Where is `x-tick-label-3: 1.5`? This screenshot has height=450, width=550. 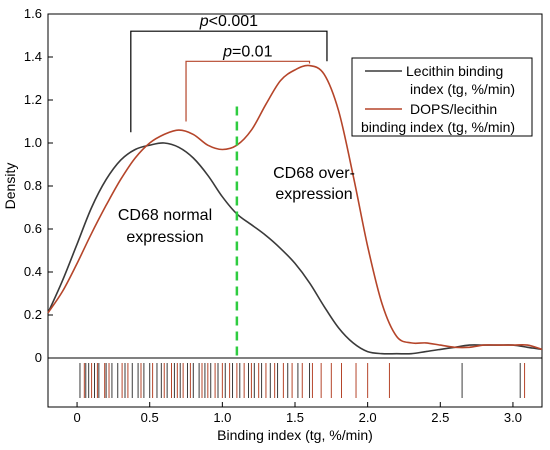 x-tick-label-3: 1.5 is located at coordinates (295, 417).